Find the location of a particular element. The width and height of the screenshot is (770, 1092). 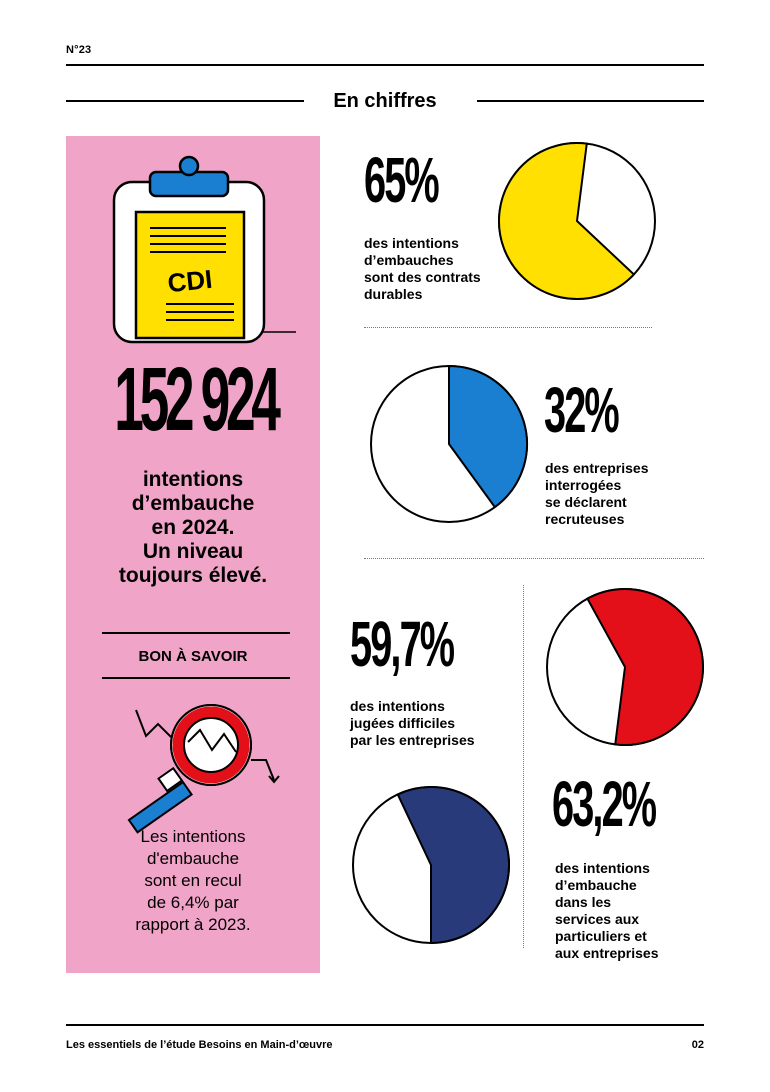

footer-rule is located at coordinates (385, 1025).